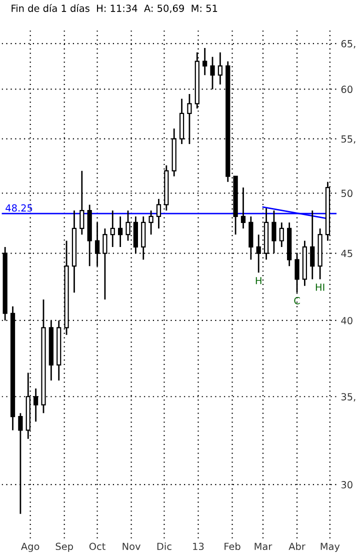 The height and width of the screenshot is (555, 358). Describe the element at coordinates (64, 547) in the screenshot. I see `x-tick-label: Sep` at that location.